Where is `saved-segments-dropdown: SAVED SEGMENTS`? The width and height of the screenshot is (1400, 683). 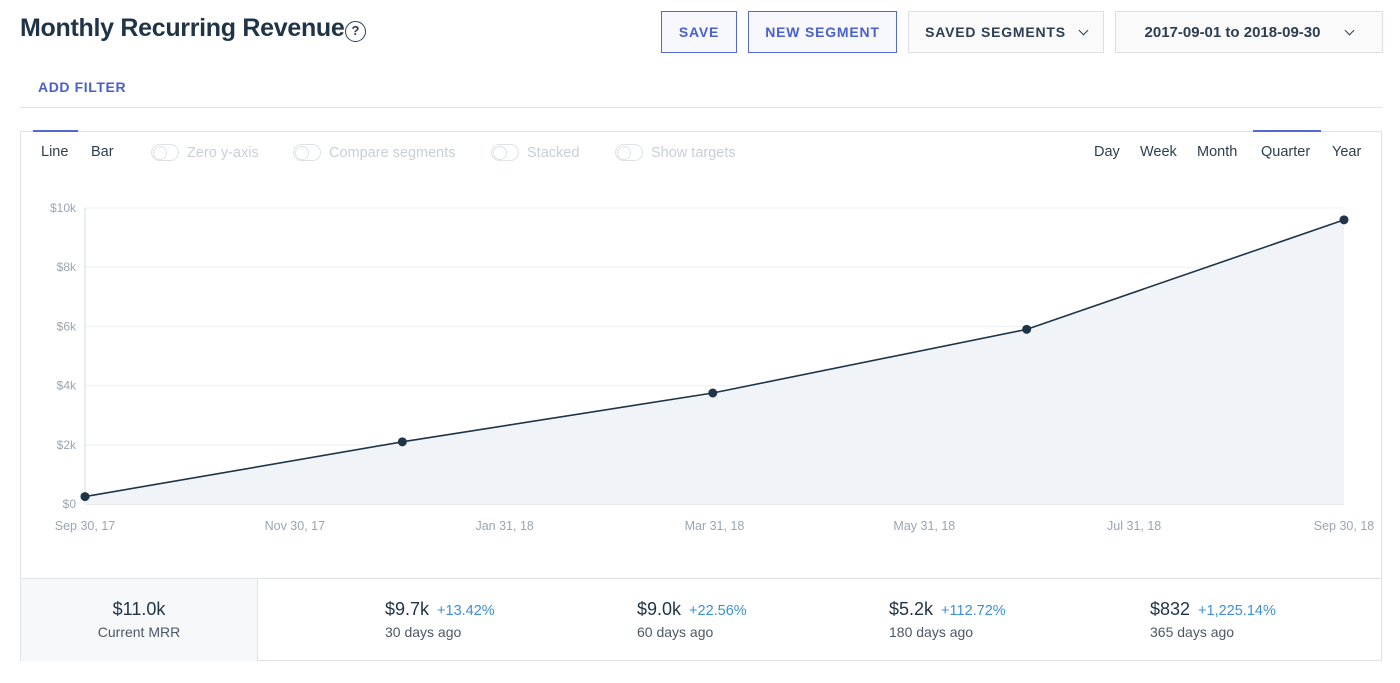 saved-segments-dropdown: SAVED SEGMENTS is located at coordinates (1006, 32).